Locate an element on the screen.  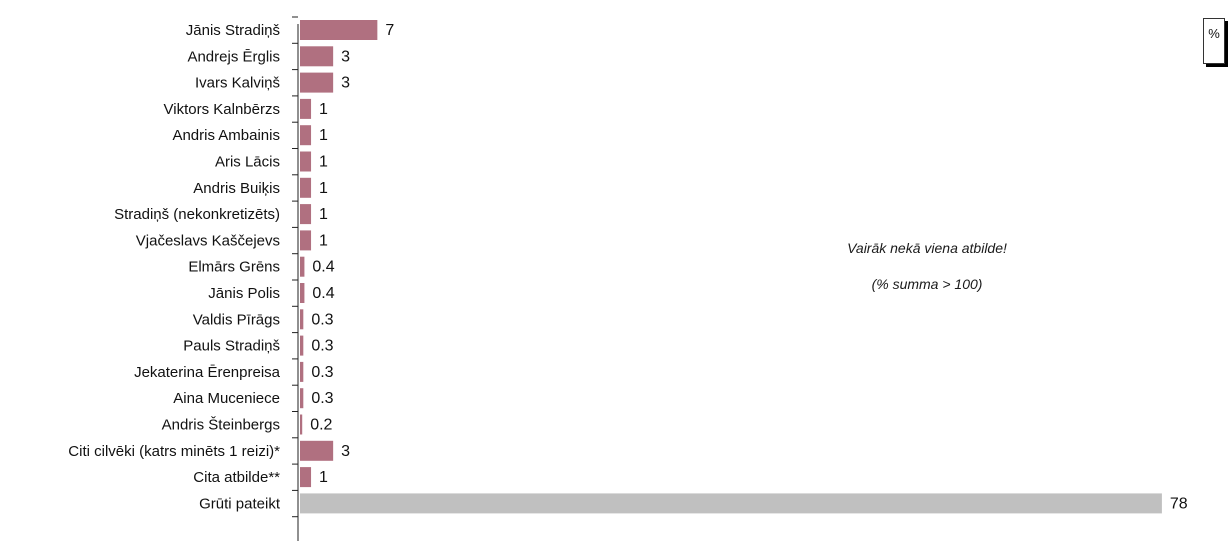
category-label: Viktors Kalnbērzs is located at coordinates (222, 109).